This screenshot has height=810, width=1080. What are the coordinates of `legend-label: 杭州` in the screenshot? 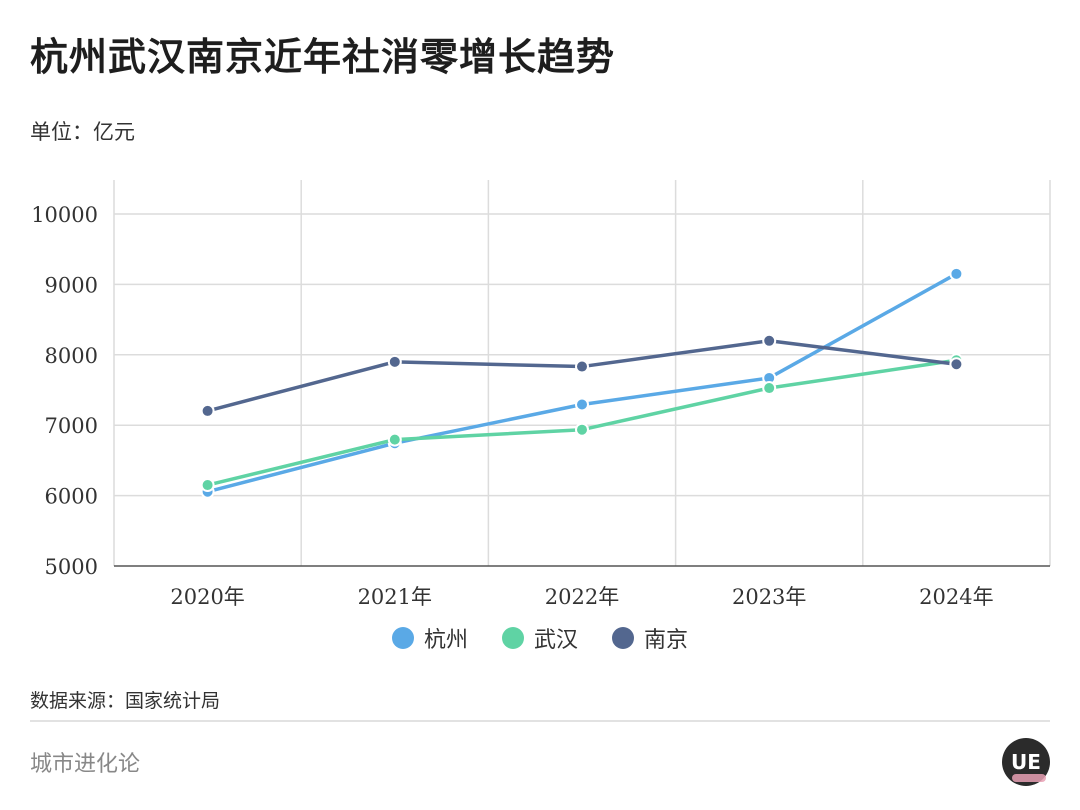 It's located at (445, 640).